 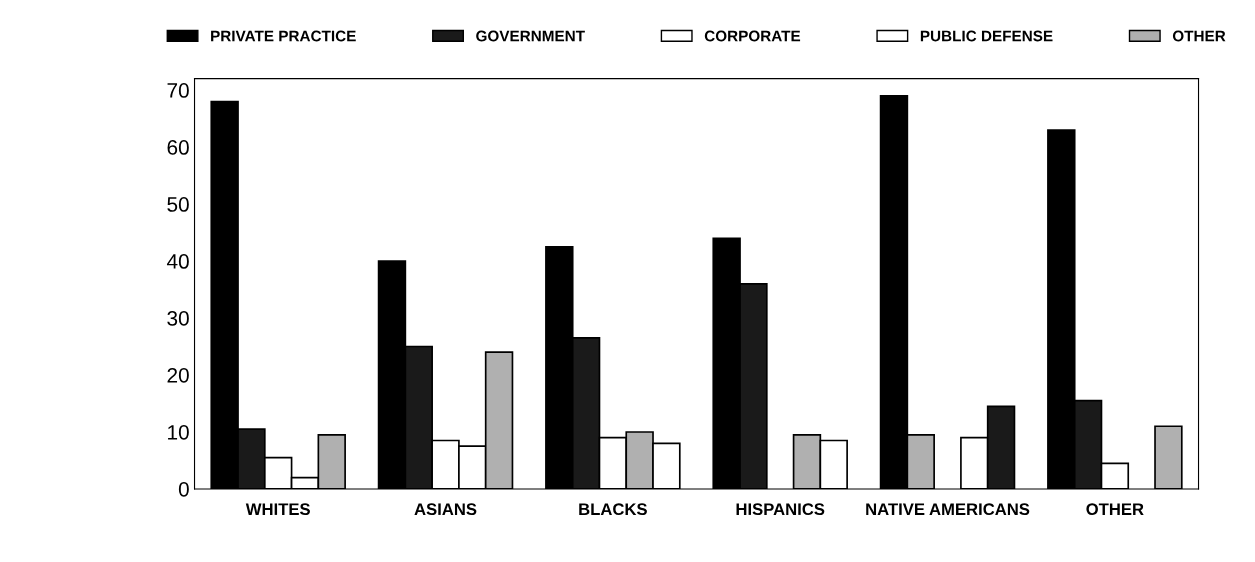 I want to click on y-tick-label: 60, so click(x=178, y=147).